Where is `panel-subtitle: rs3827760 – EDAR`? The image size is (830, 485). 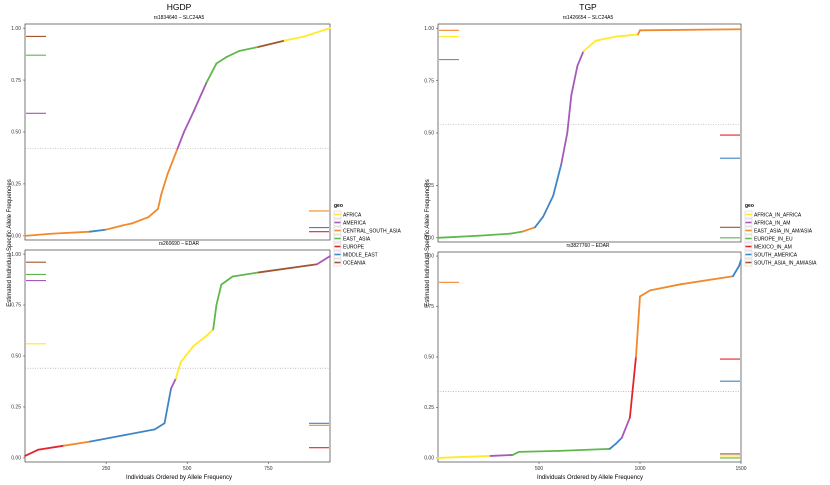
panel-subtitle: rs3827760 – EDAR is located at coordinates (587, 246).